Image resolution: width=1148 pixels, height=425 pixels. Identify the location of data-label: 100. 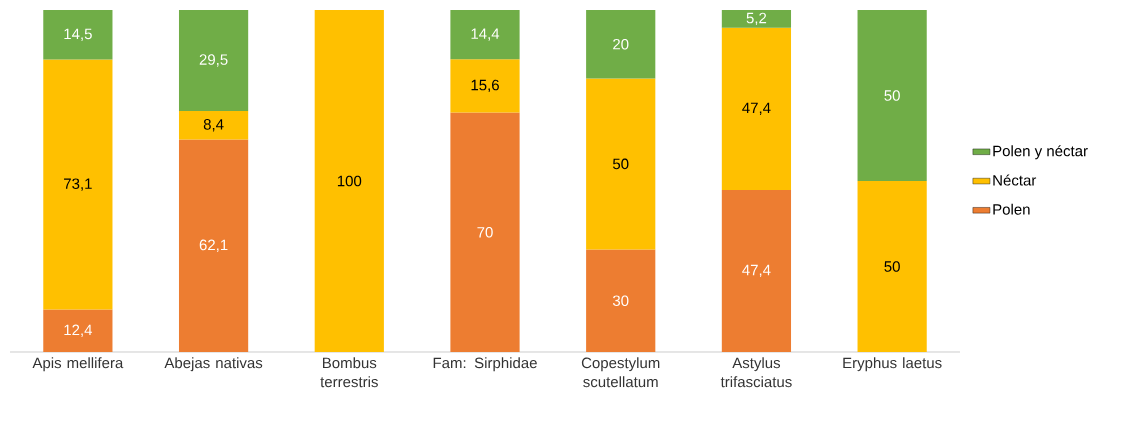
(349, 181).